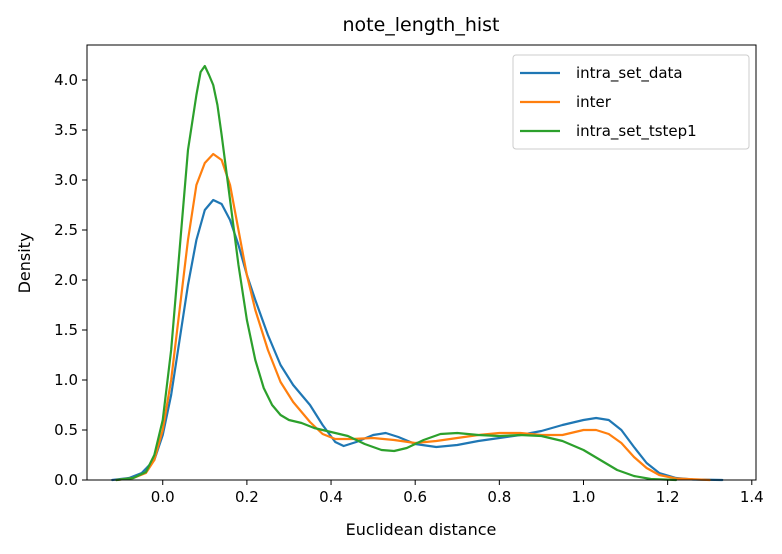  What do you see at coordinates (66, 180) in the screenshot?
I see `y-tick-label: 3.0` at bounding box center [66, 180].